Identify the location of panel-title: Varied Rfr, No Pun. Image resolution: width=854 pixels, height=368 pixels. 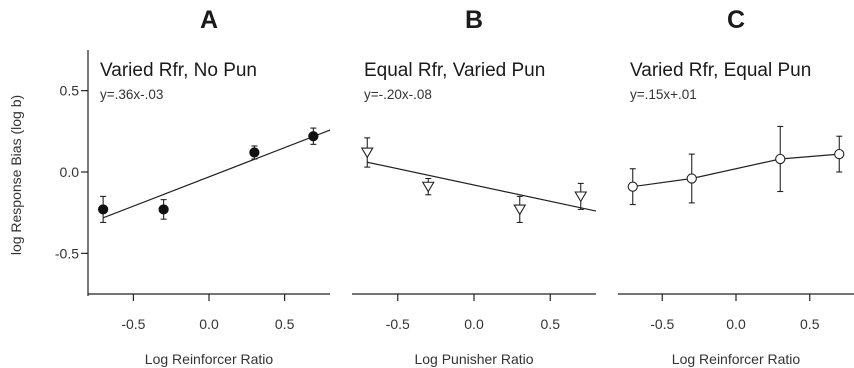
(178, 70).